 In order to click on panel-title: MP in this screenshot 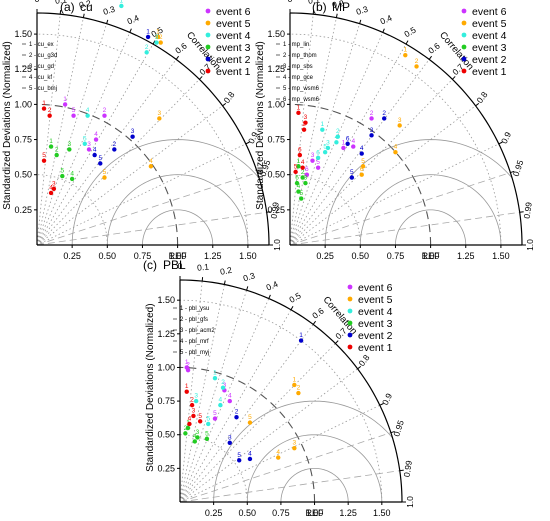, I will do `click(341, 7)`.